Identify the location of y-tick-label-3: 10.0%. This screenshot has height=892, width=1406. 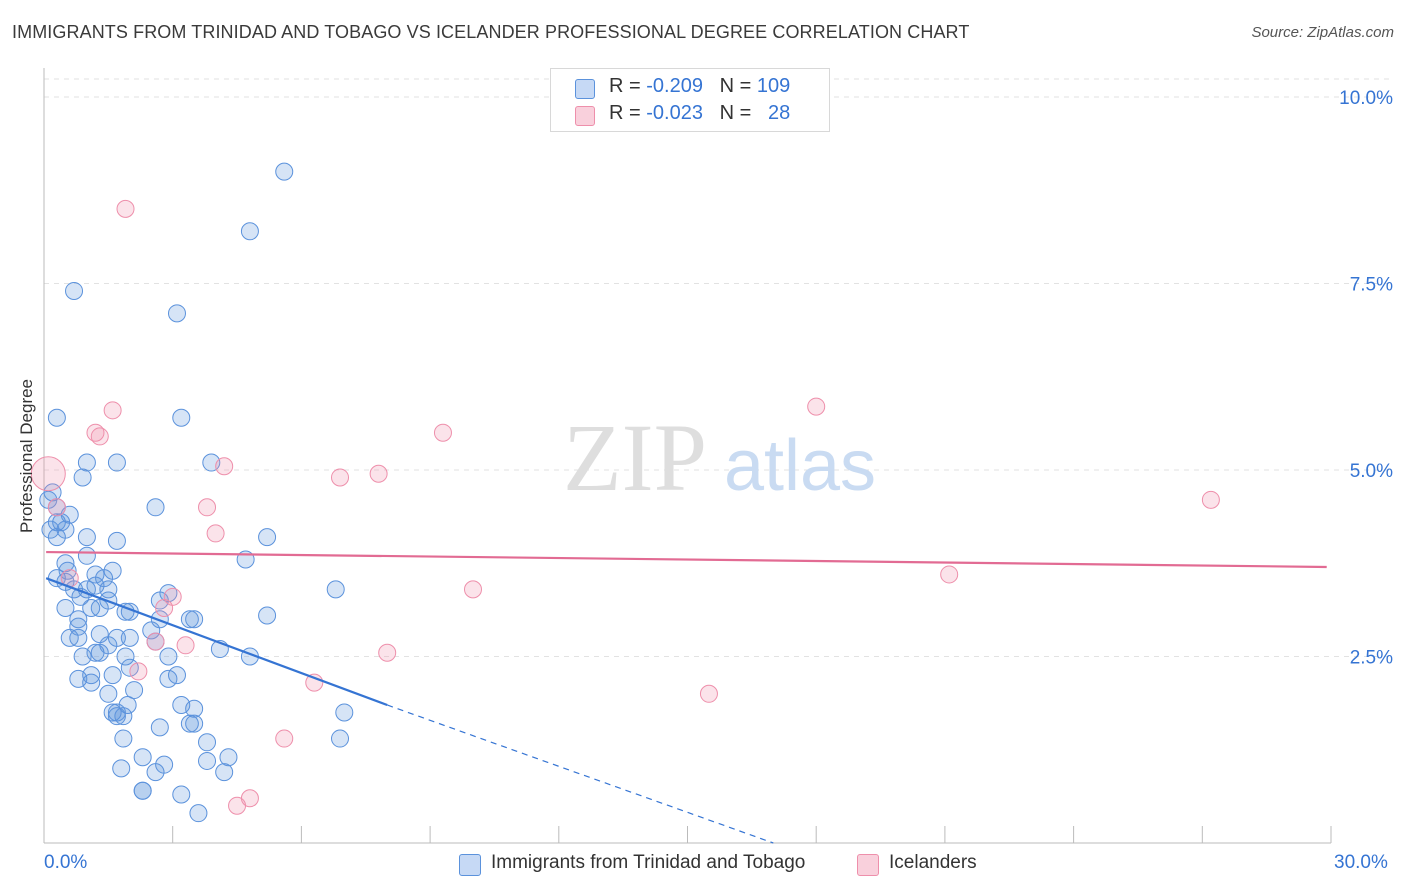
(1366, 98).